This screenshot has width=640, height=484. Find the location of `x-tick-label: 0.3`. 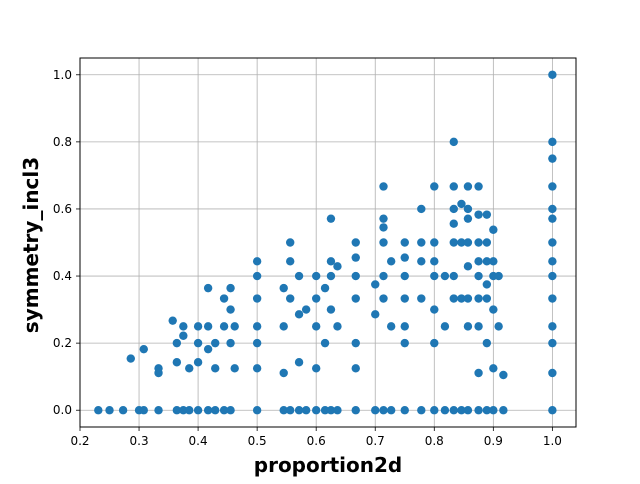

x-tick-label: 0.3 is located at coordinates (139, 441).